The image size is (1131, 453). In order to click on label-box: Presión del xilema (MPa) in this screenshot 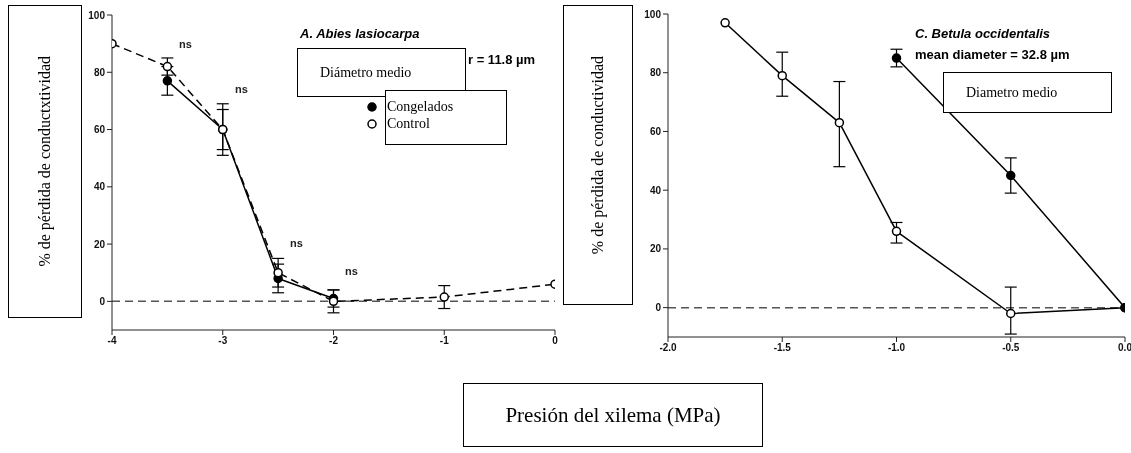, I will do `click(613, 415)`.